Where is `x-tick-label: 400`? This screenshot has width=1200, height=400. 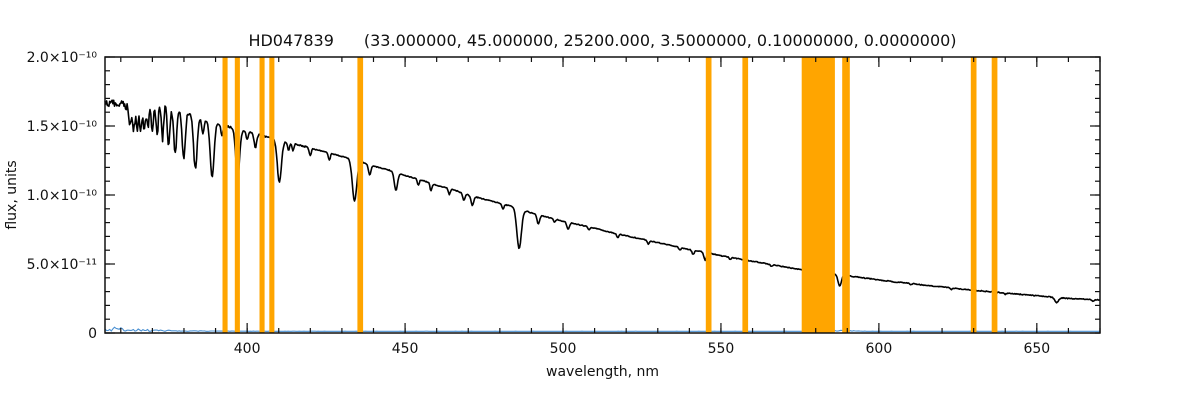 x-tick-label: 400 is located at coordinates (247, 349).